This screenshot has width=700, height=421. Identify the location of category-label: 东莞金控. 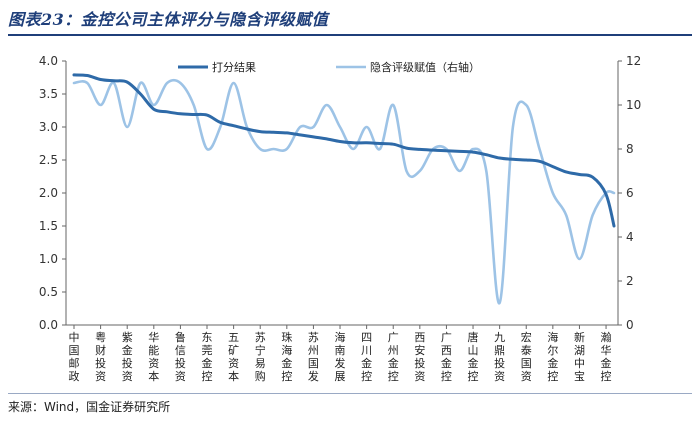
(207, 357).